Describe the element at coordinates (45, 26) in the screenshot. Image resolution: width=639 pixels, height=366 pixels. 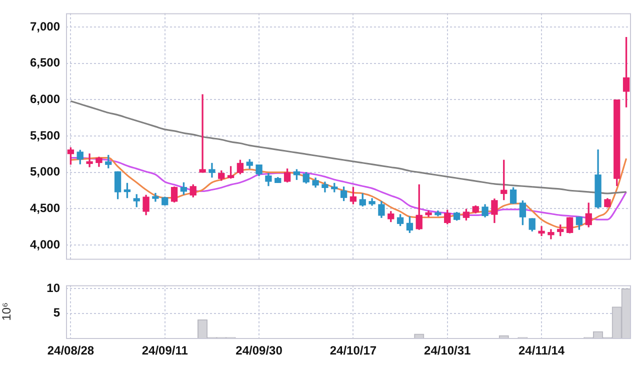
I see `y-tick-label: 7,000` at that location.